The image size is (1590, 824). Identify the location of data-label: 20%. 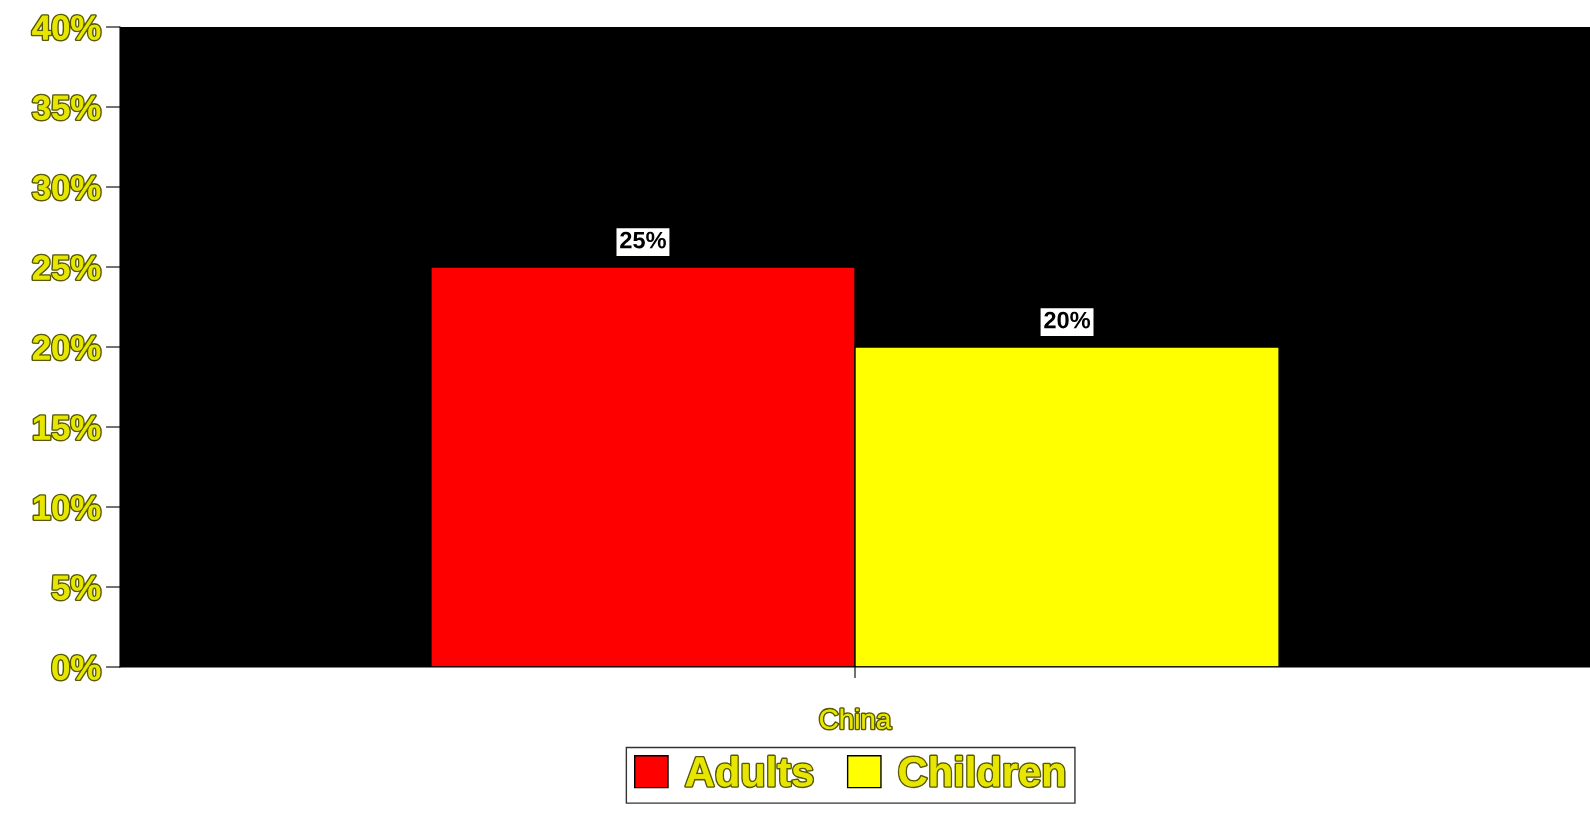
(1067, 320).